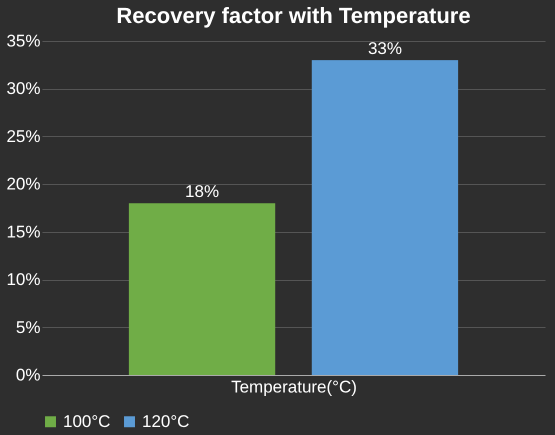 This screenshot has height=435, width=555. Describe the element at coordinates (23, 232) in the screenshot. I see `y-tick-label: 15%` at that location.